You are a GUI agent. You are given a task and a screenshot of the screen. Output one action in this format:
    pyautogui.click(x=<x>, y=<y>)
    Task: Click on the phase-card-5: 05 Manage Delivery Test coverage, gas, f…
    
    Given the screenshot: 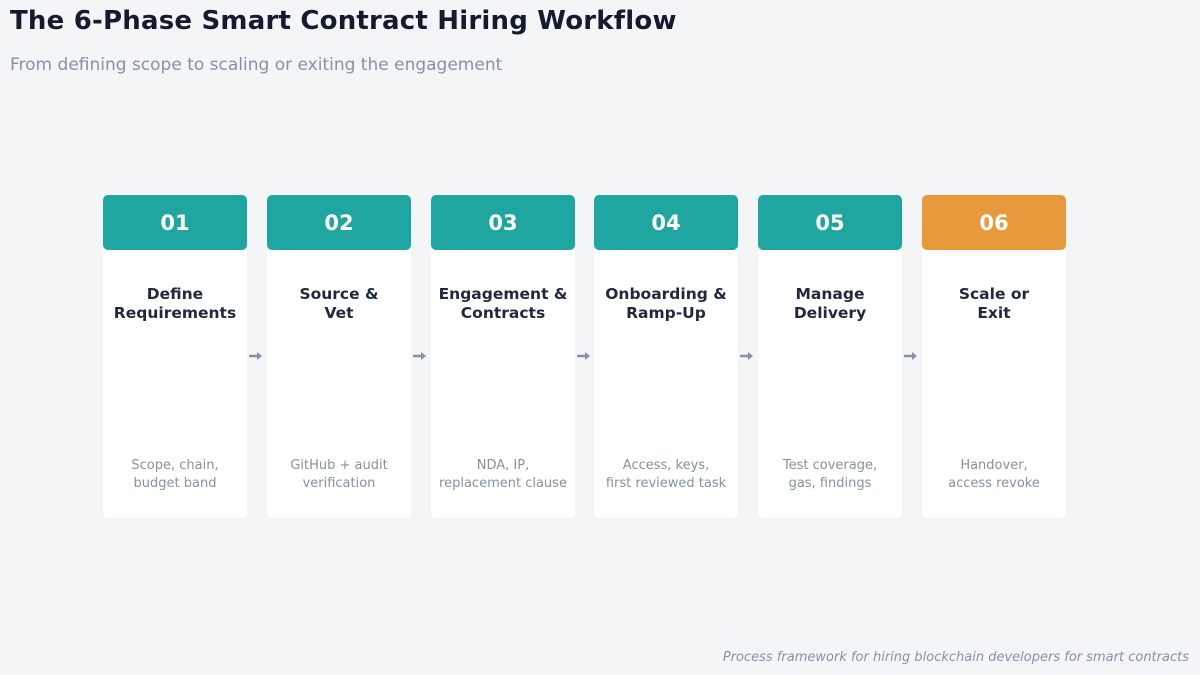 What is the action you would take?
    pyautogui.click(x=830, y=356)
    